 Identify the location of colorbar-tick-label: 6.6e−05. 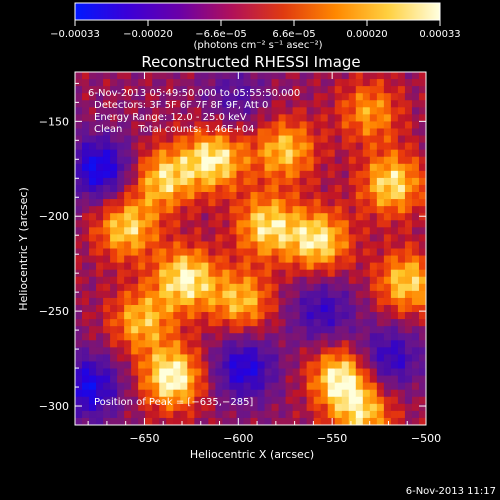
(293, 34).